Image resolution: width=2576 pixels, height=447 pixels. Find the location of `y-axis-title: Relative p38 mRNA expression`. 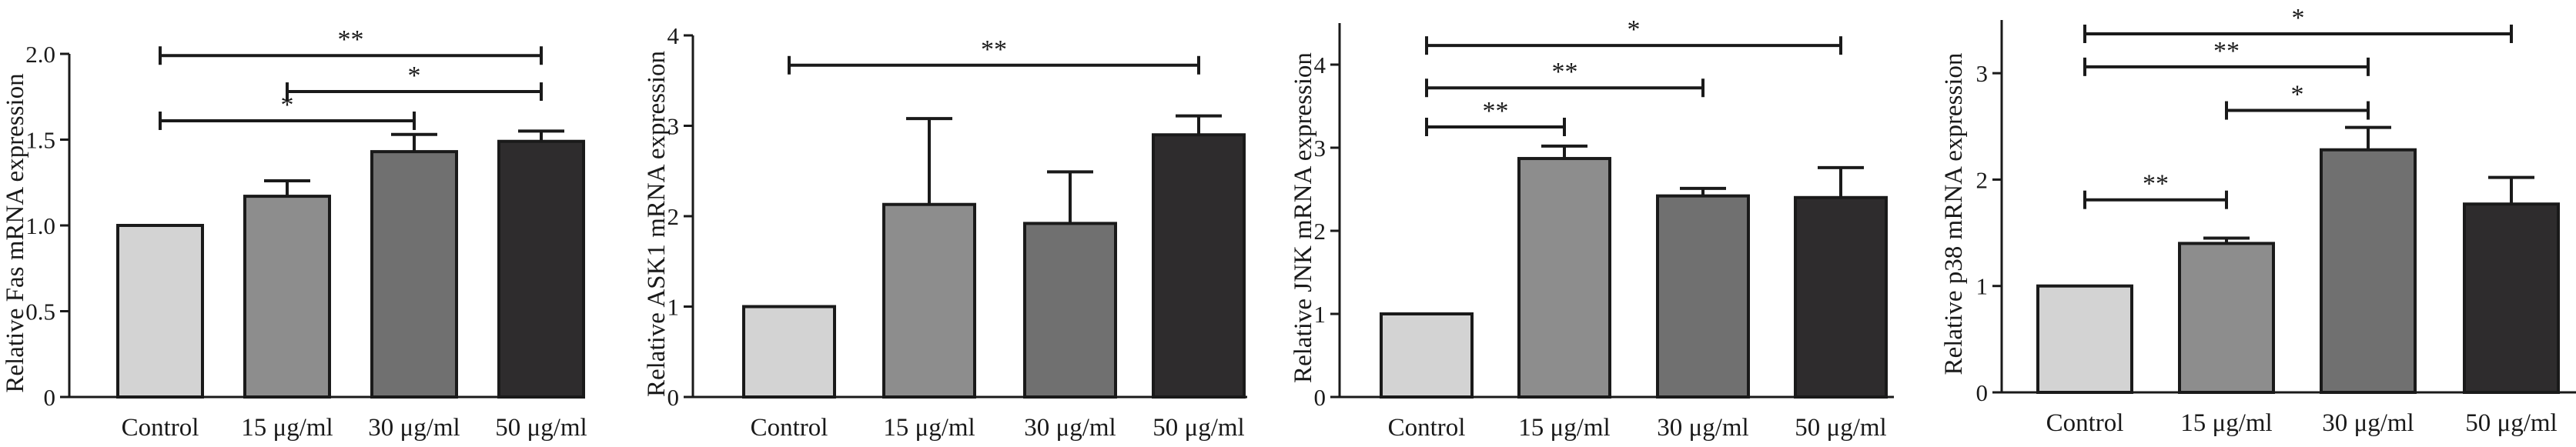

y-axis-title: Relative p38 mRNA expression is located at coordinates (1954, 214).